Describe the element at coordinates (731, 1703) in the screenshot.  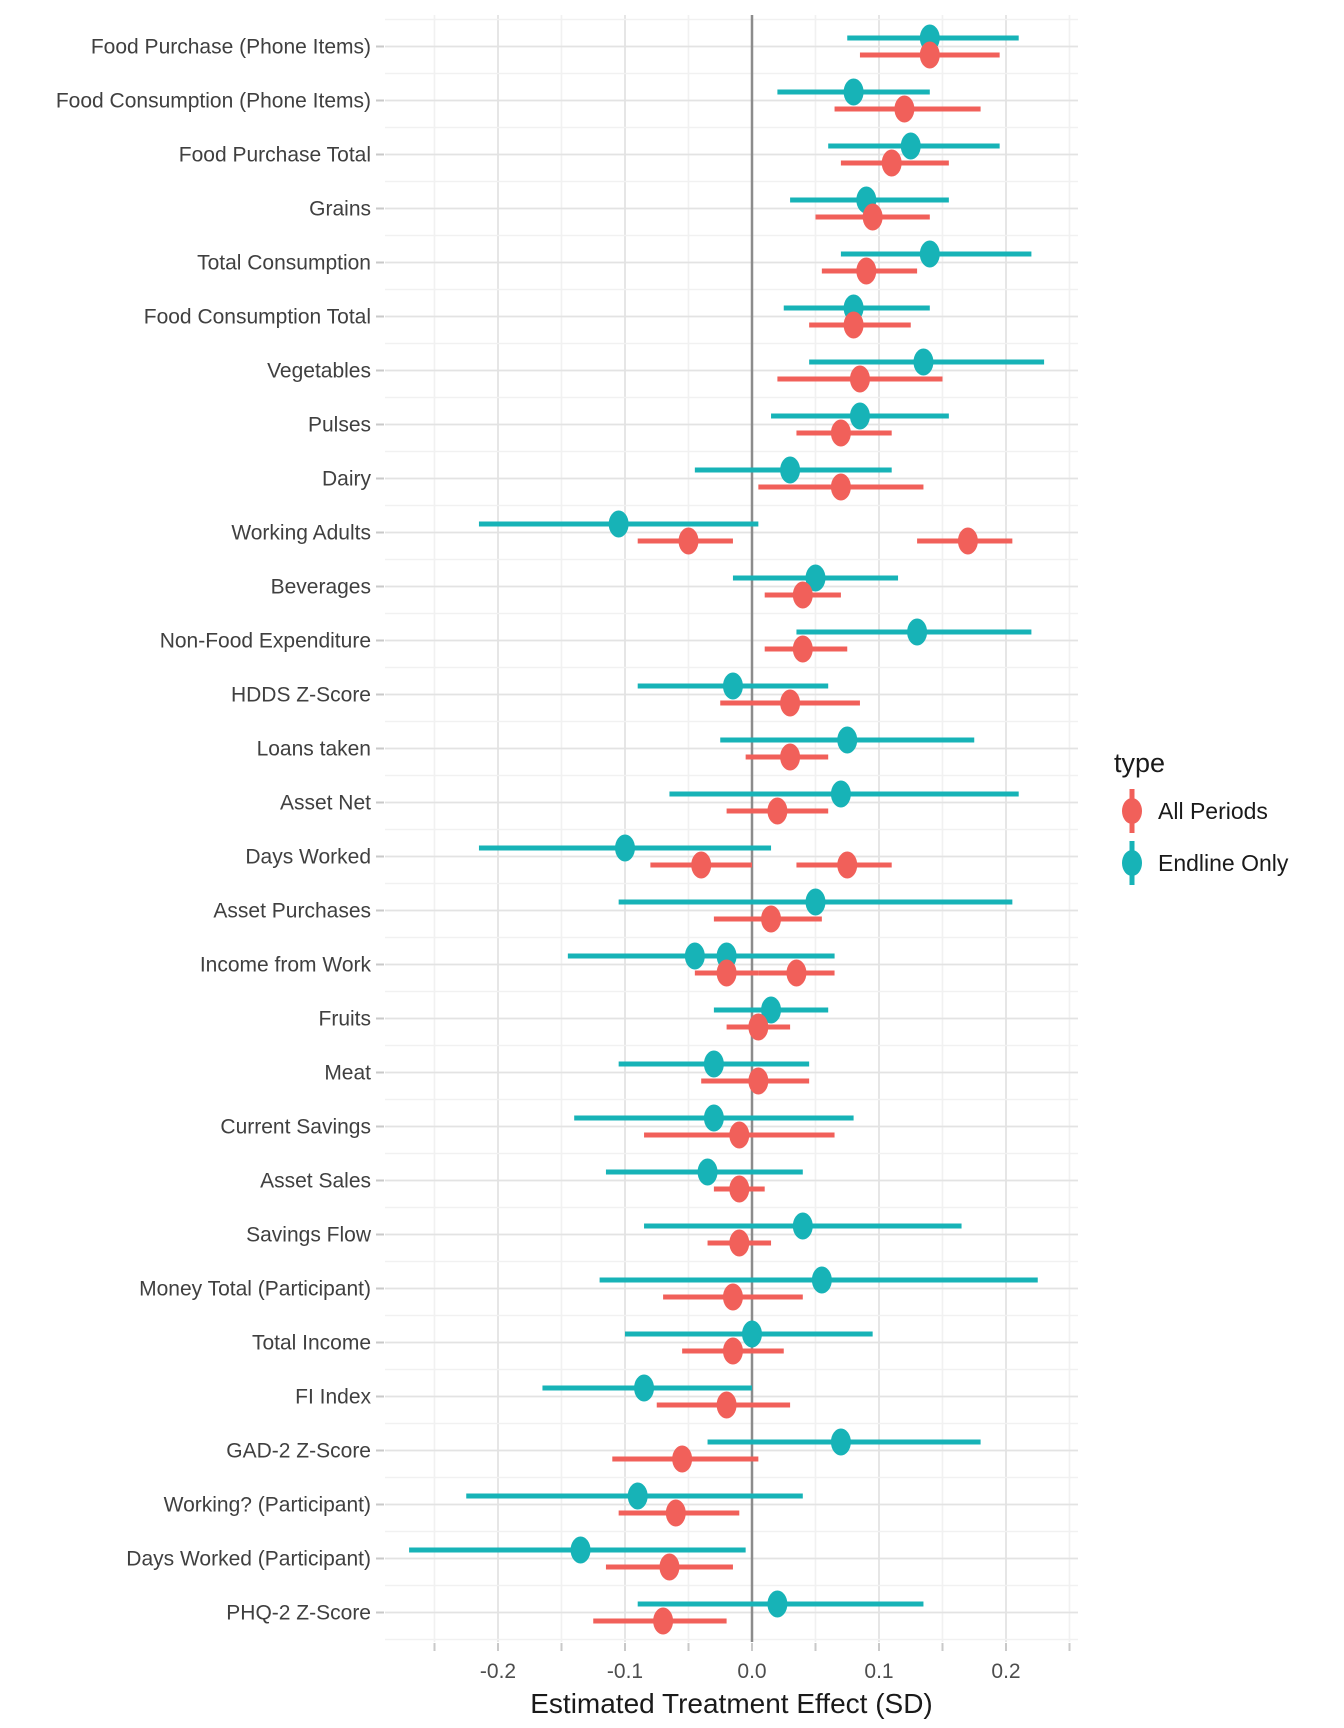
I see `x-axis-title: Estimated Treatment Effect (SD)` at that location.